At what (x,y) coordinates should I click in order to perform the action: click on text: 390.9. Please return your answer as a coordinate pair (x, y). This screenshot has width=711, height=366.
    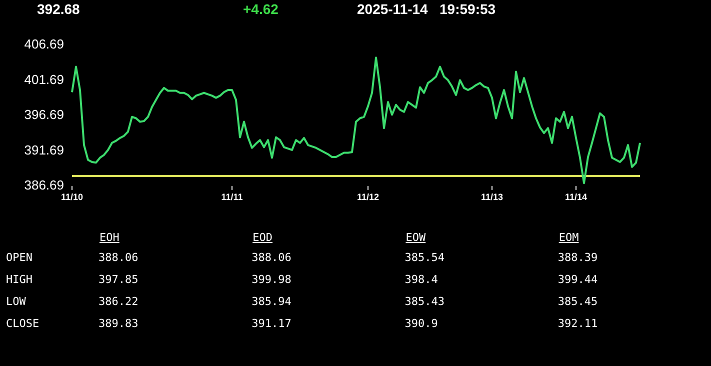
    Looking at the image, I should click on (421, 324).